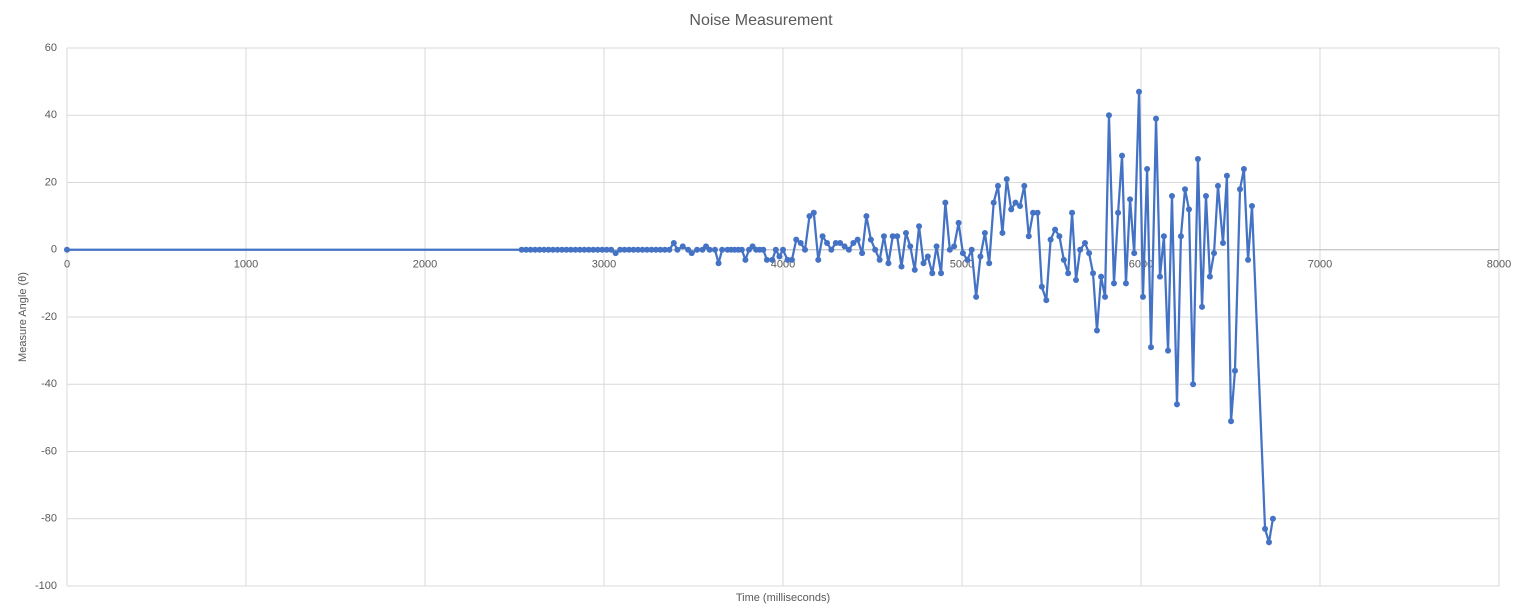 The width and height of the screenshot is (1520, 609). What do you see at coordinates (54, 250) in the screenshot?
I see `y-tick-label: 0` at bounding box center [54, 250].